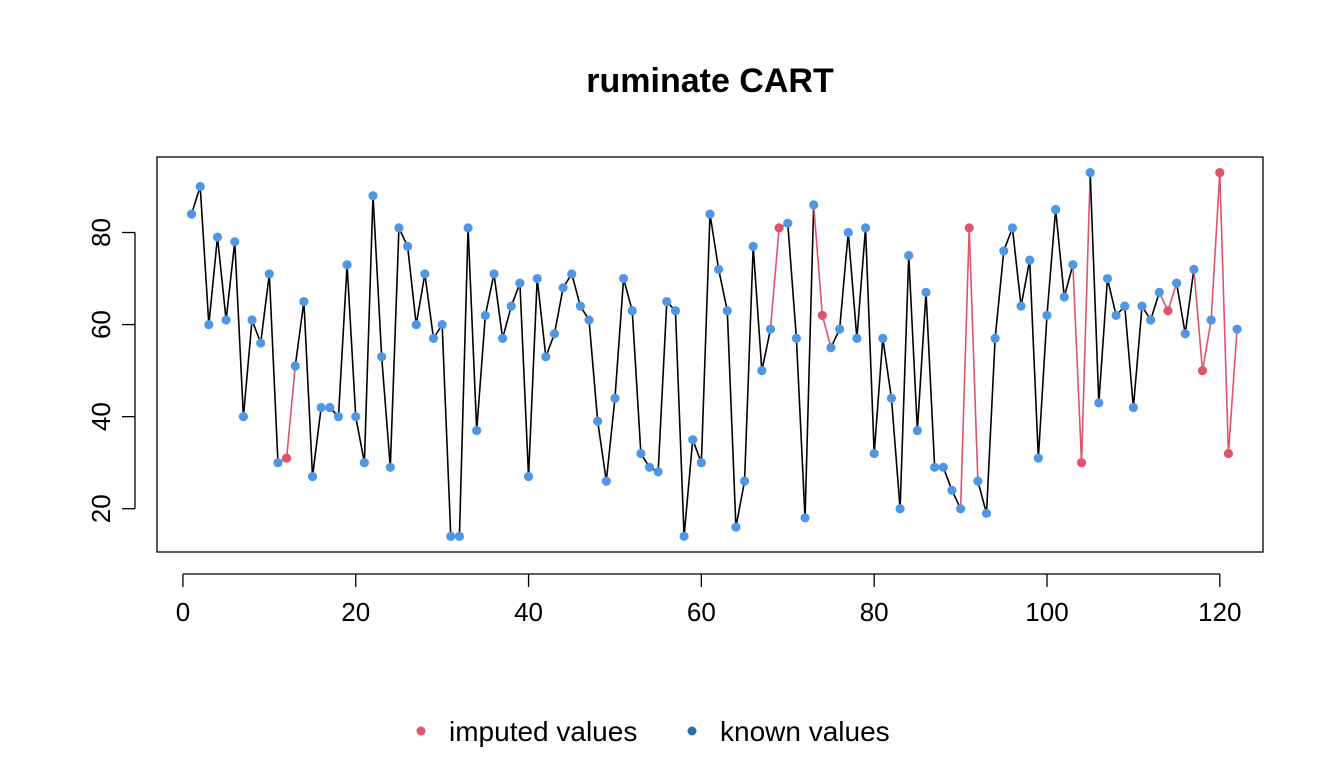 The image size is (1344, 768). I want to click on legend-marker-known, so click(692, 731).